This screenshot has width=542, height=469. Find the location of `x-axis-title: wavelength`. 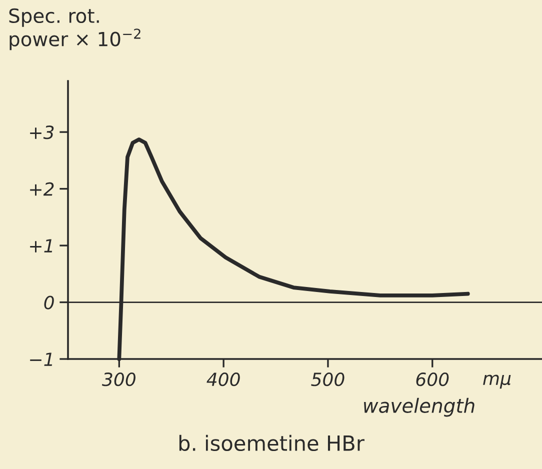

x-axis-title: wavelength is located at coordinates (419, 407).